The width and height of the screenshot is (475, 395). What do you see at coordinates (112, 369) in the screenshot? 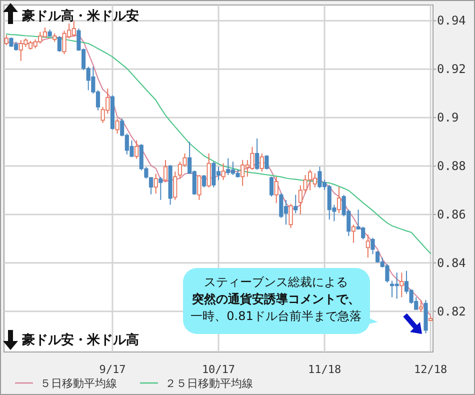
I see `x-tick-label: 9/17` at bounding box center [112, 369].